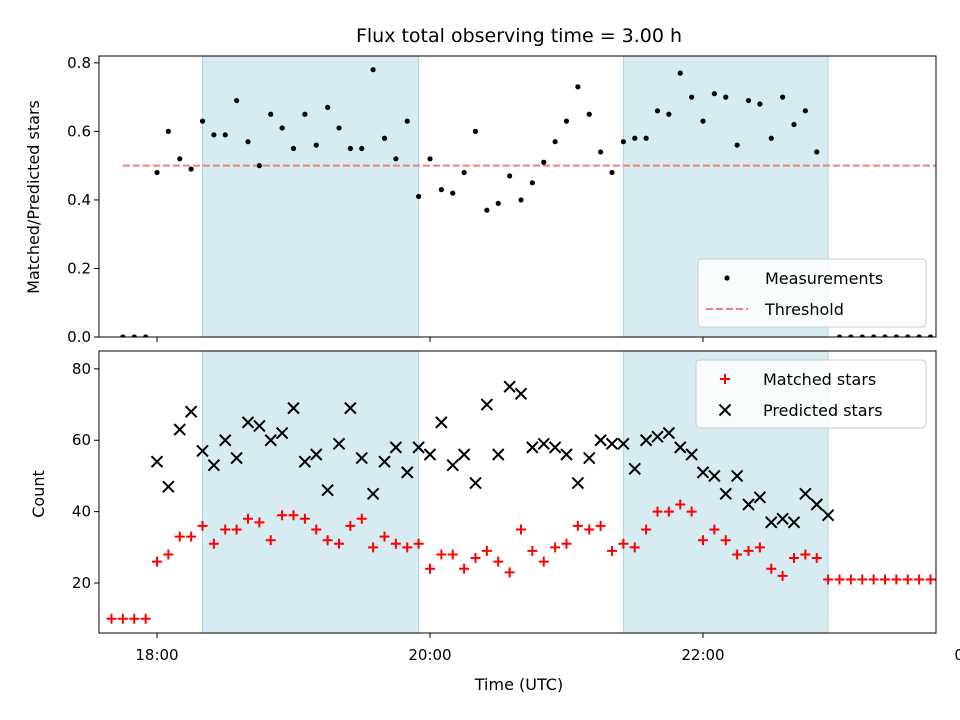 This screenshot has height=720, width=960. I want to click on top-y-tick-label: 0.6, so click(79, 131).